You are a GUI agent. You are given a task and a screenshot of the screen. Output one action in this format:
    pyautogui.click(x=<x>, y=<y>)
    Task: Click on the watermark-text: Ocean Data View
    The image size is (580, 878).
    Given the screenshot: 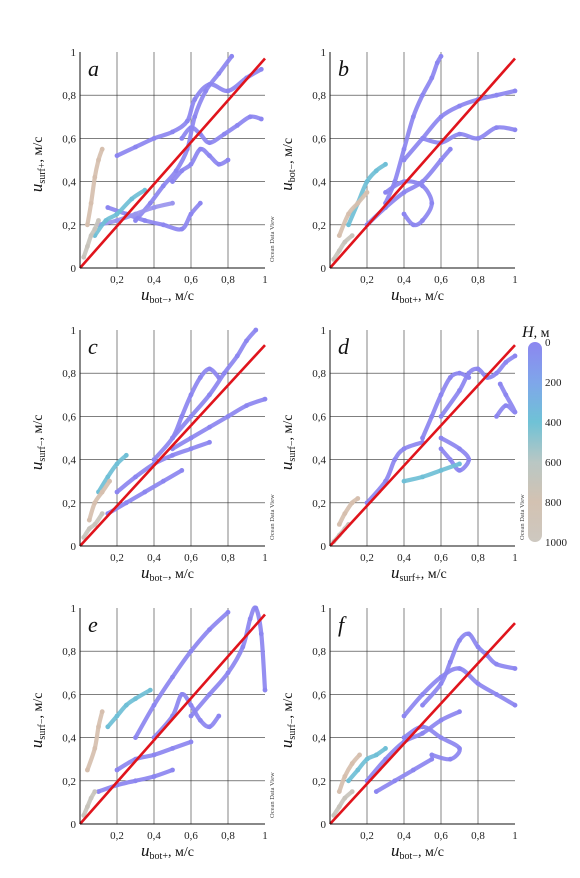 What is the action you would take?
    pyautogui.click(x=272, y=517)
    